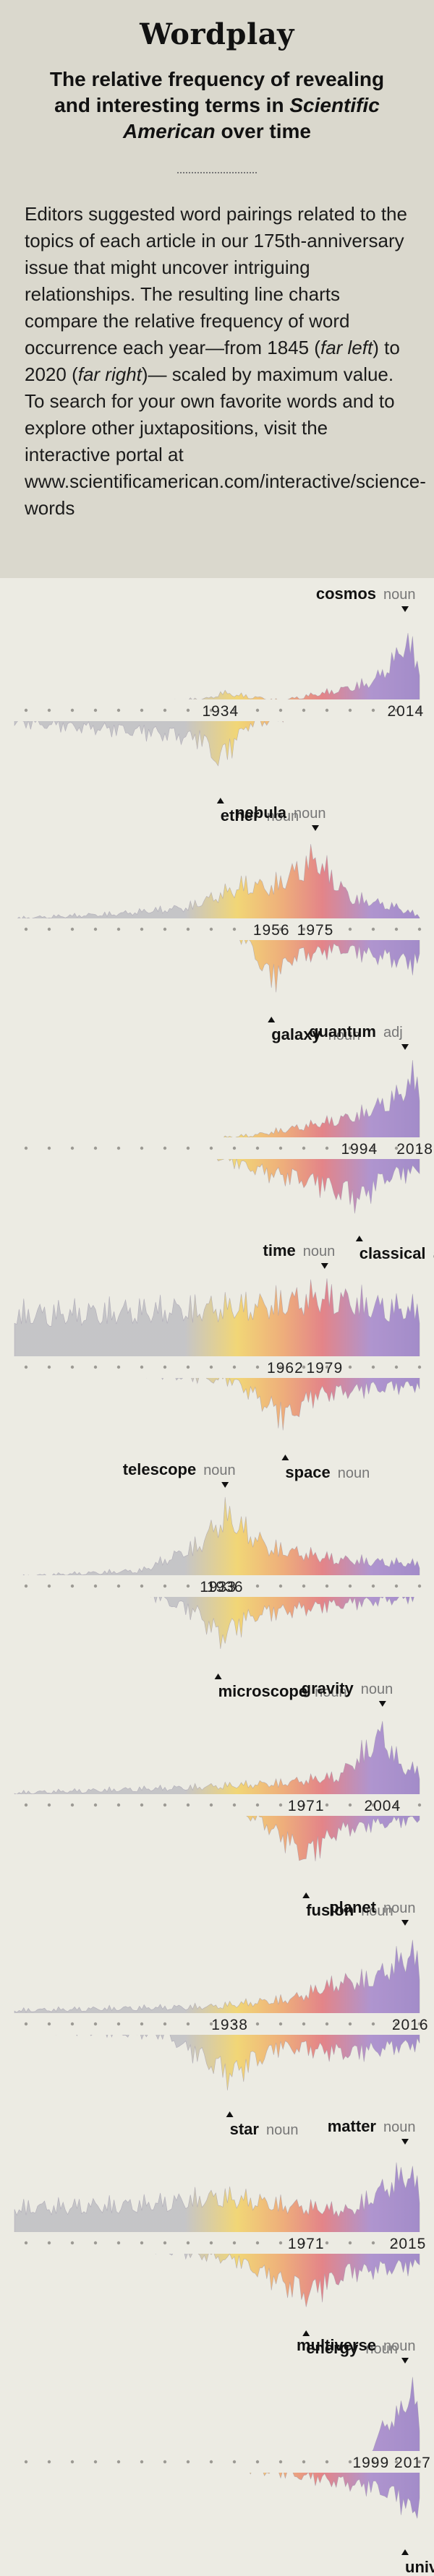 The height and width of the screenshot is (2576, 434). I want to click on bottom-word-label: microscope, so click(263, 1691).